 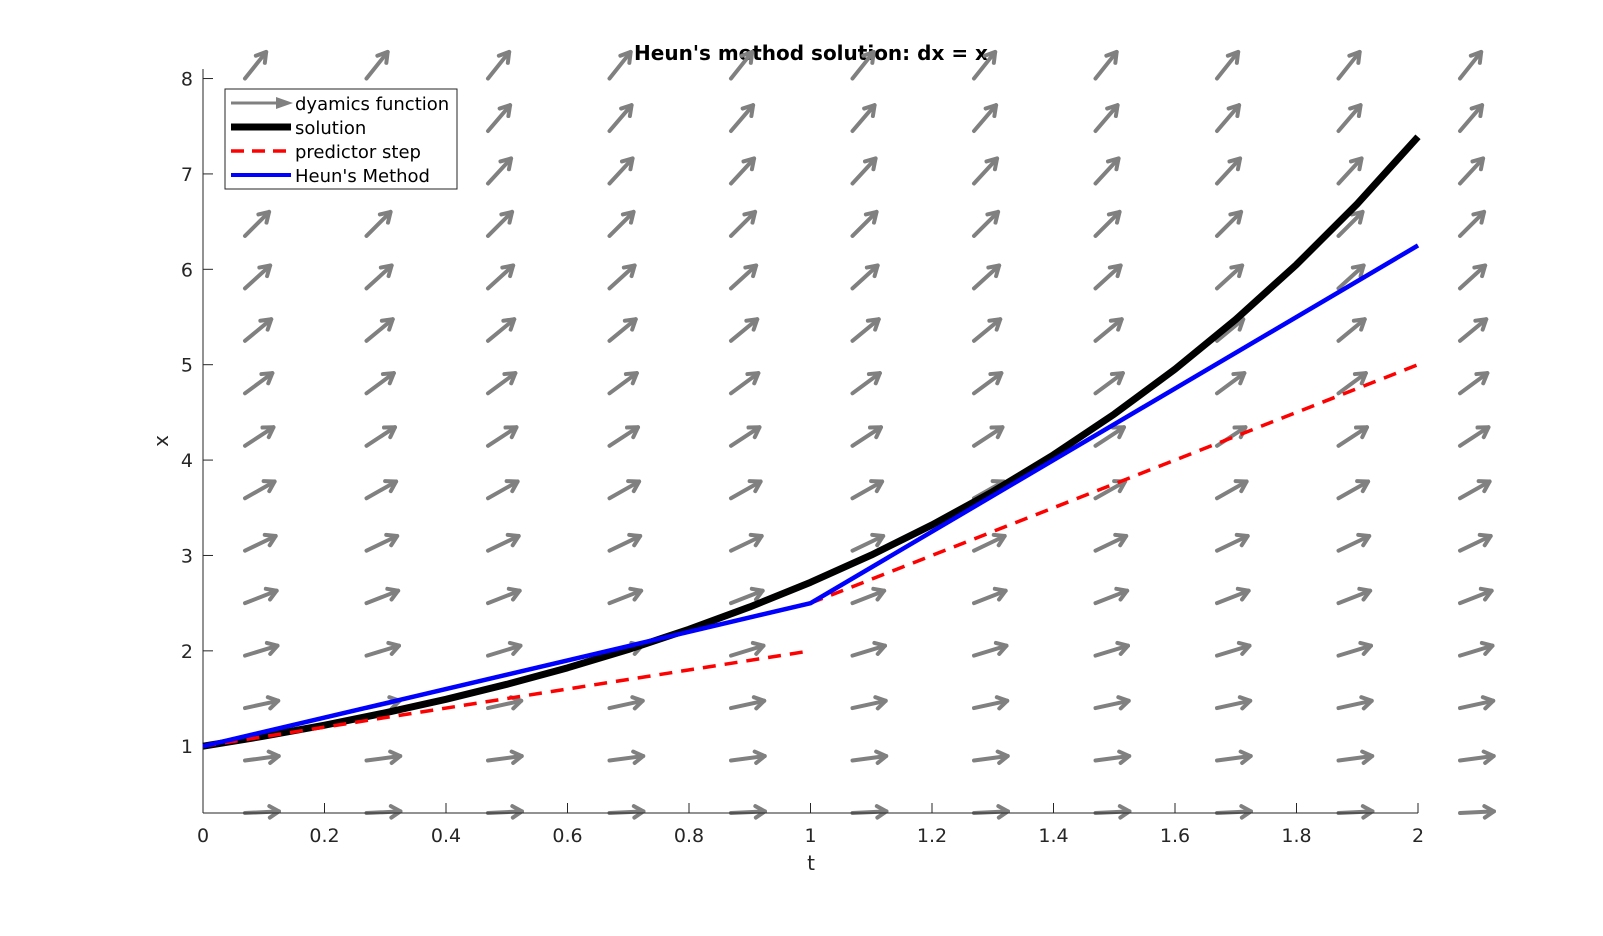 What do you see at coordinates (567, 836) in the screenshot?
I see `x-tick-label: 0.6` at bounding box center [567, 836].